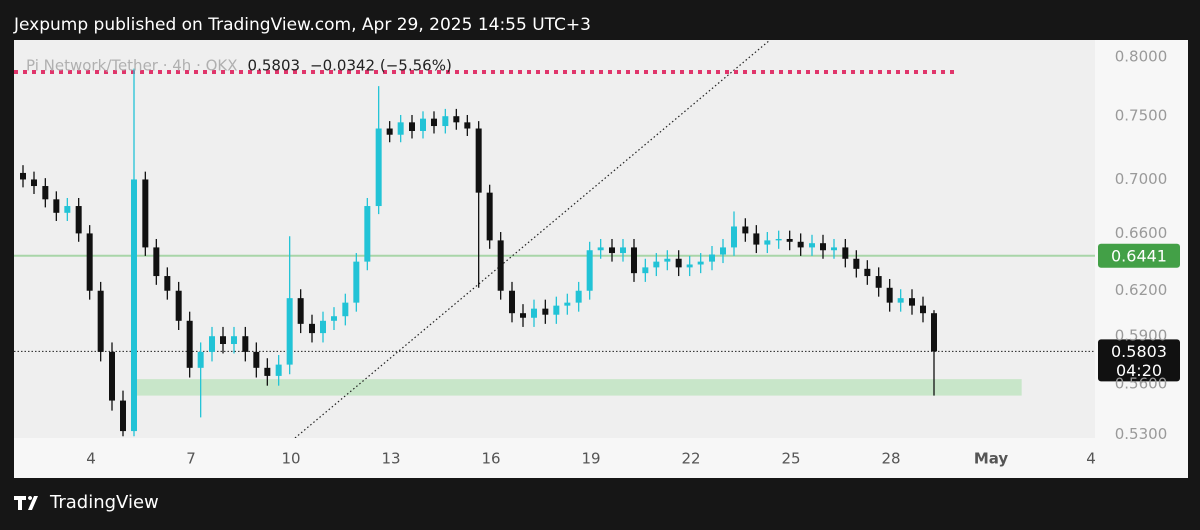 This screenshot has height=530, width=1200. Describe the element at coordinates (890, 459) in the screenshot. I see `x-tick-label: 28` at that location.